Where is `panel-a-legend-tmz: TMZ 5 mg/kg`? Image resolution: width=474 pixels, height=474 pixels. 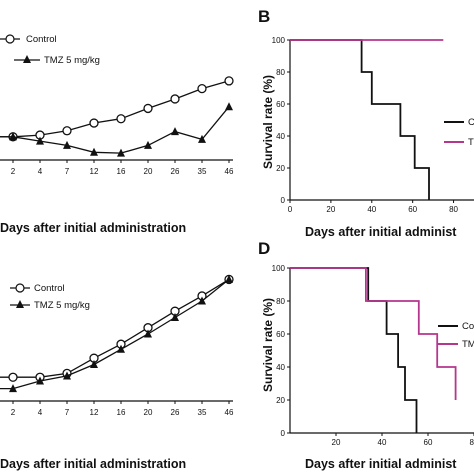
panel-a-legend-tmz: TMZ 5 mg/kg is located at coordinates (72, 60).